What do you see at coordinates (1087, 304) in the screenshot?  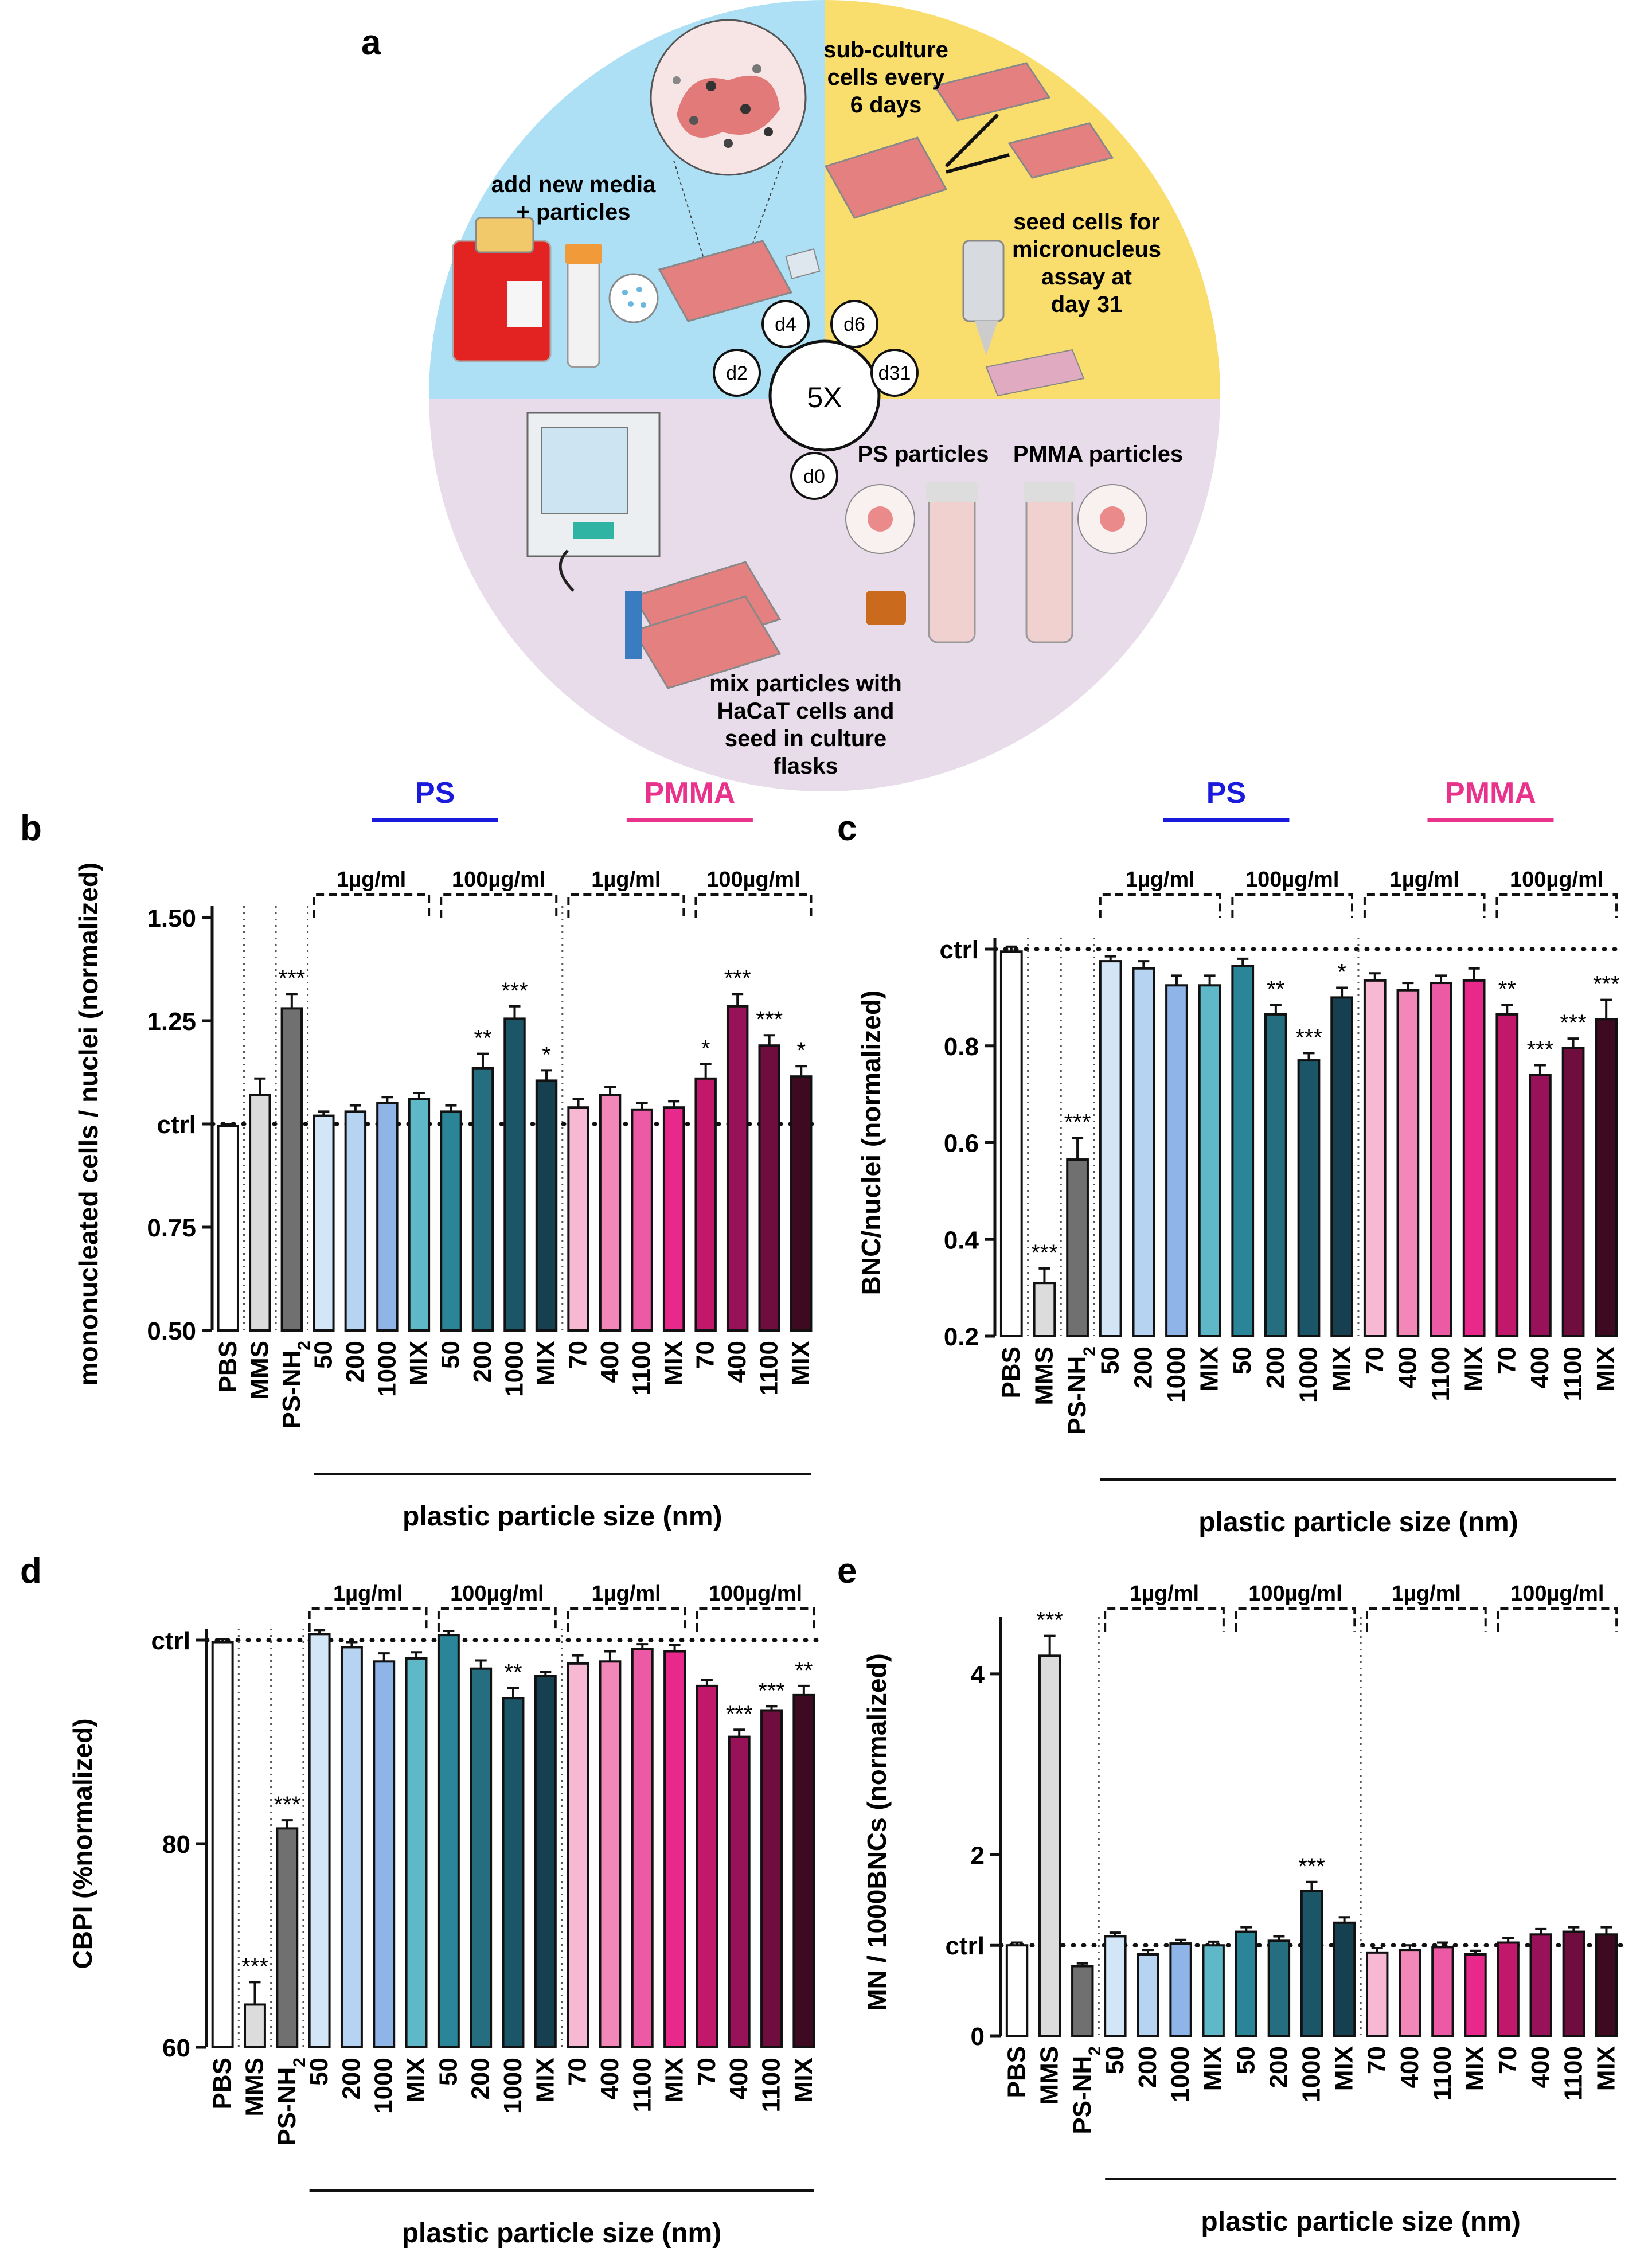 I see `text-seed-mn-4: day 31` at bounding box center [1087, 304].